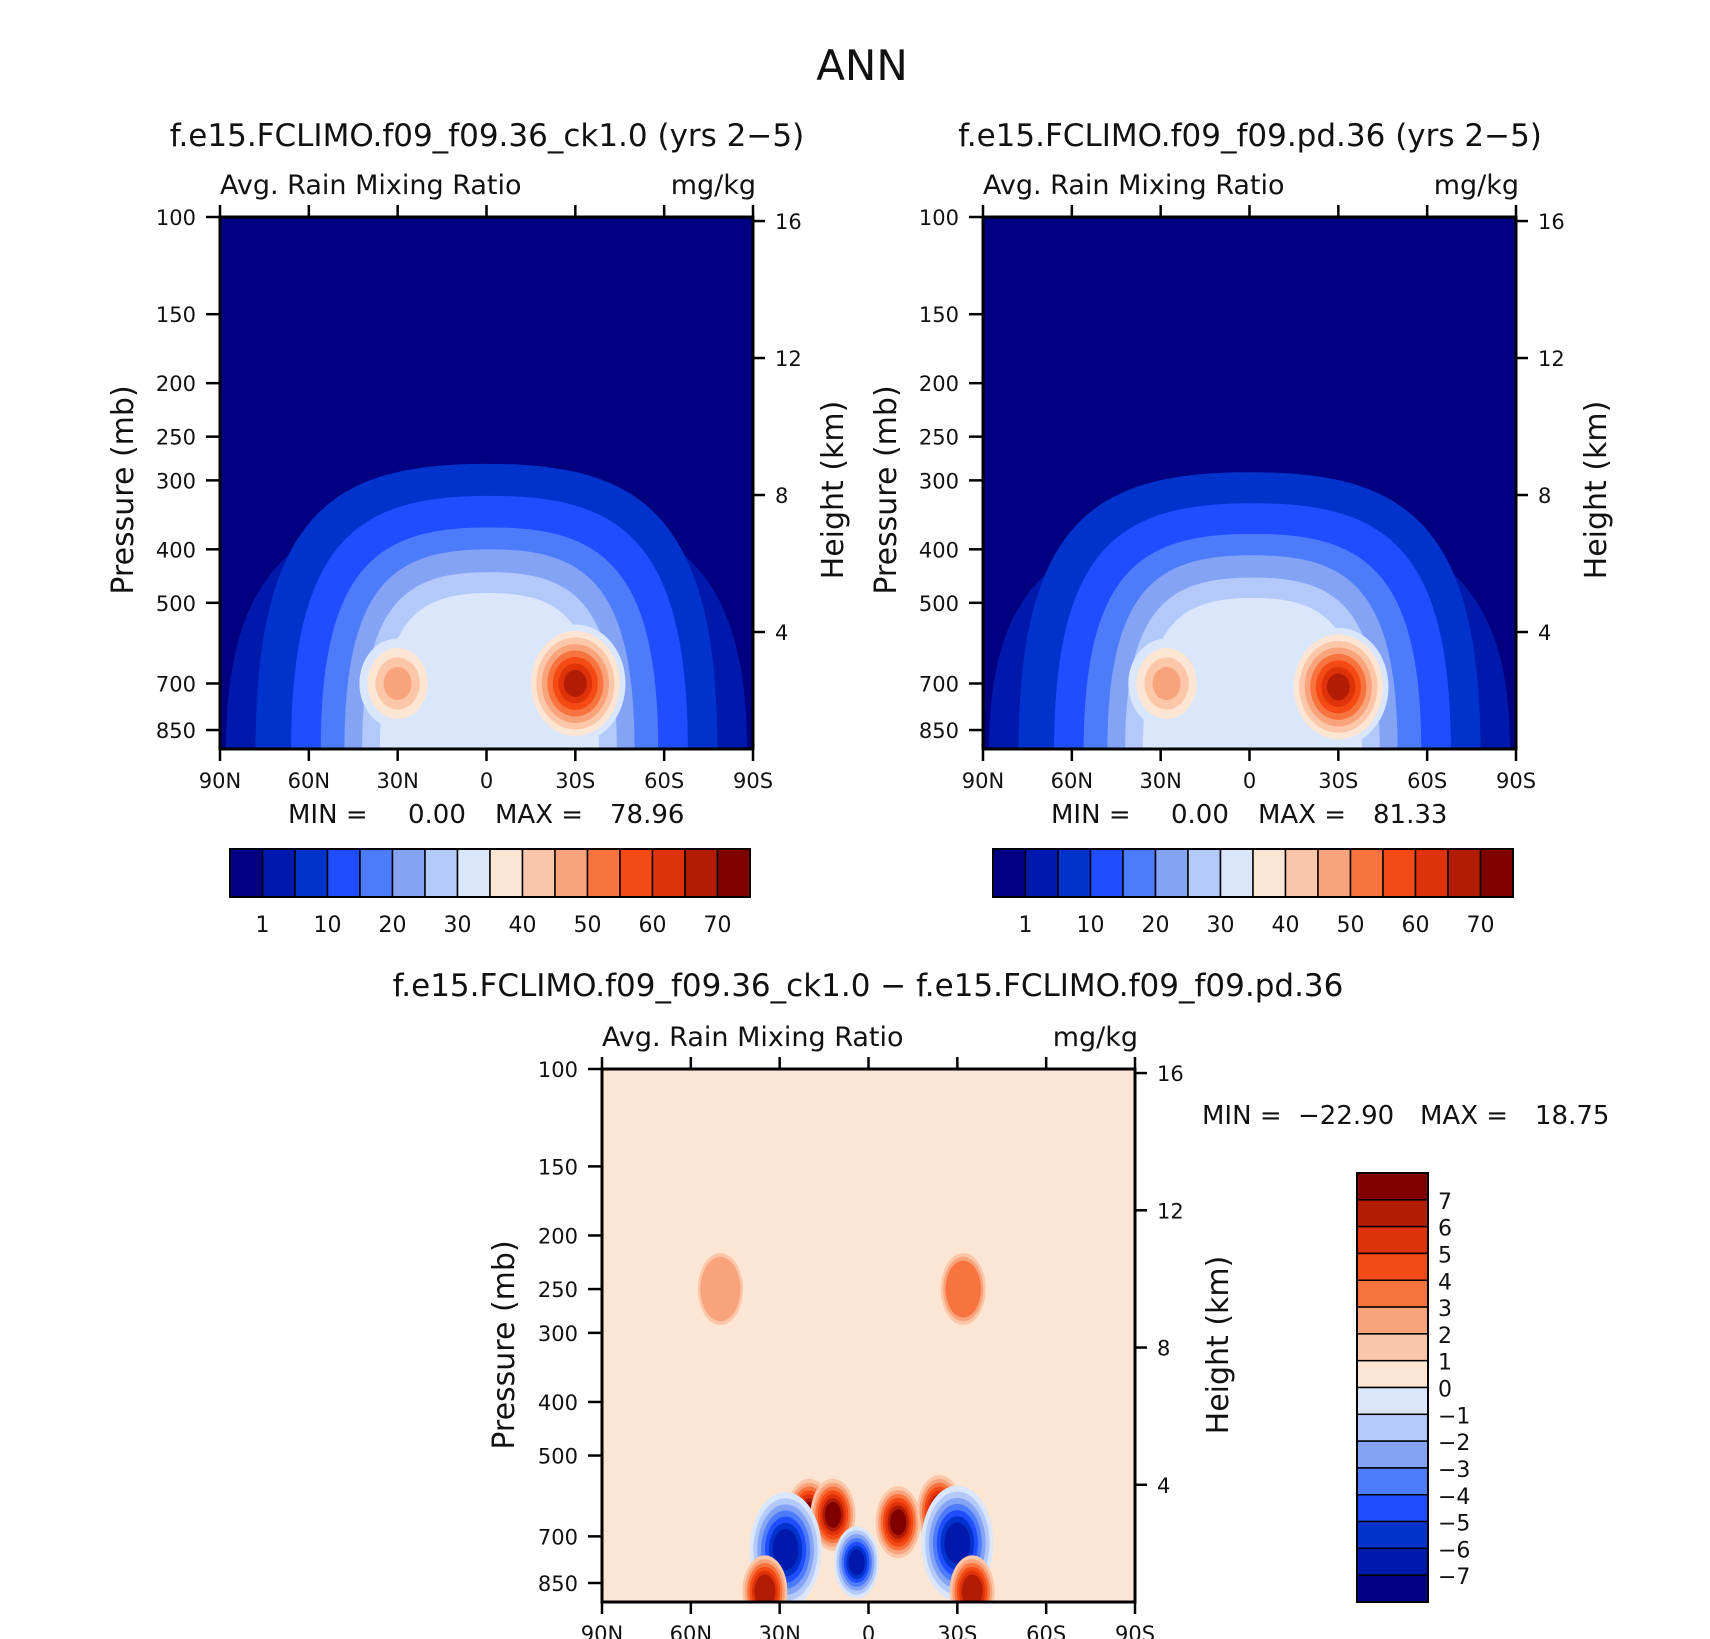 The image size is (1710, 1639). Describe the element at coordinates (1170, 1074) in the screenshot. I see `y2-tick-label: 16` at that location.